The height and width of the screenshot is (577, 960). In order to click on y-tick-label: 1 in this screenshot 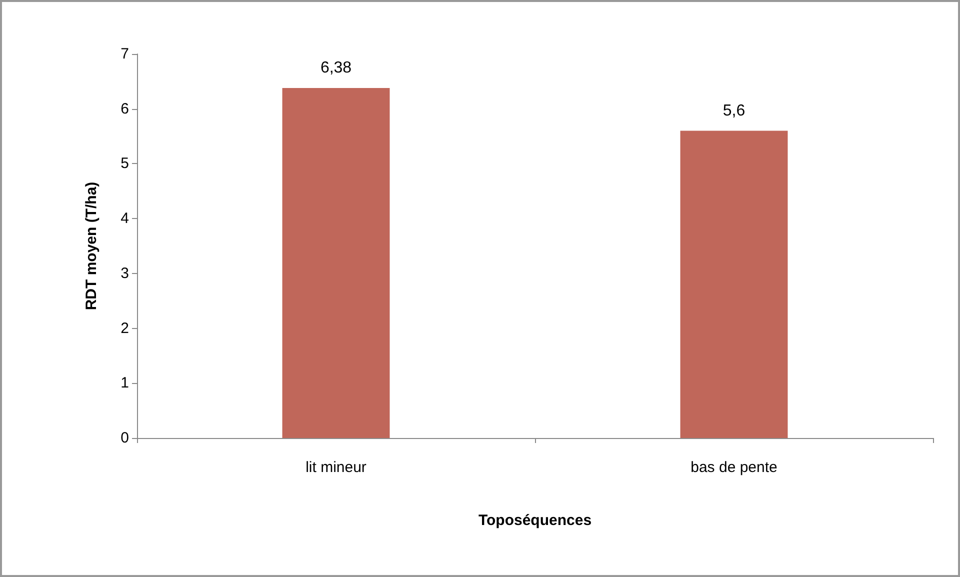, I will do `click(124, 383)`.